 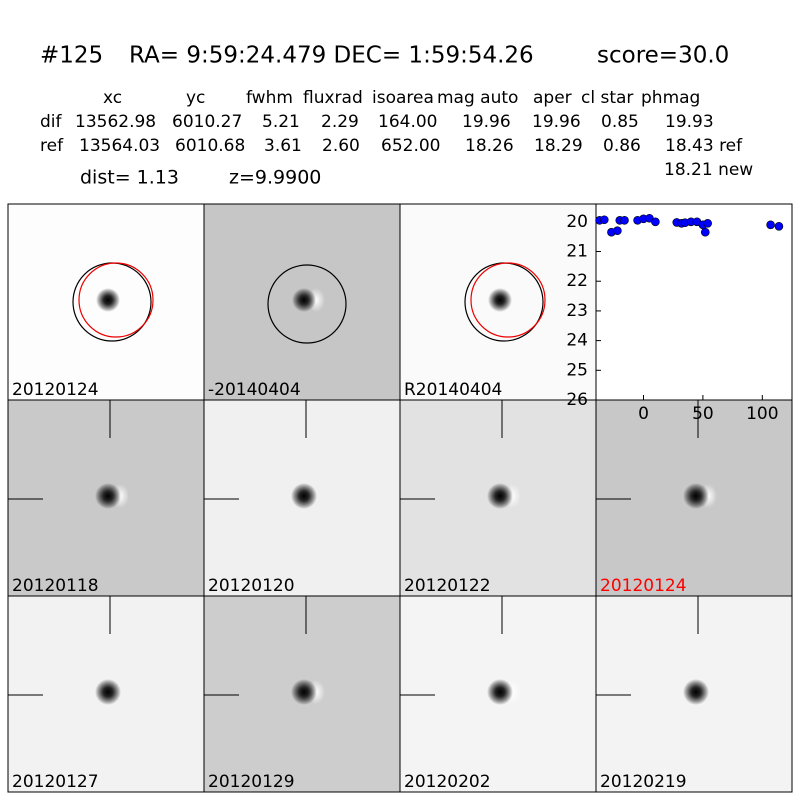 I want to click on y-tick-label: 23, so click(x=577, y=311).